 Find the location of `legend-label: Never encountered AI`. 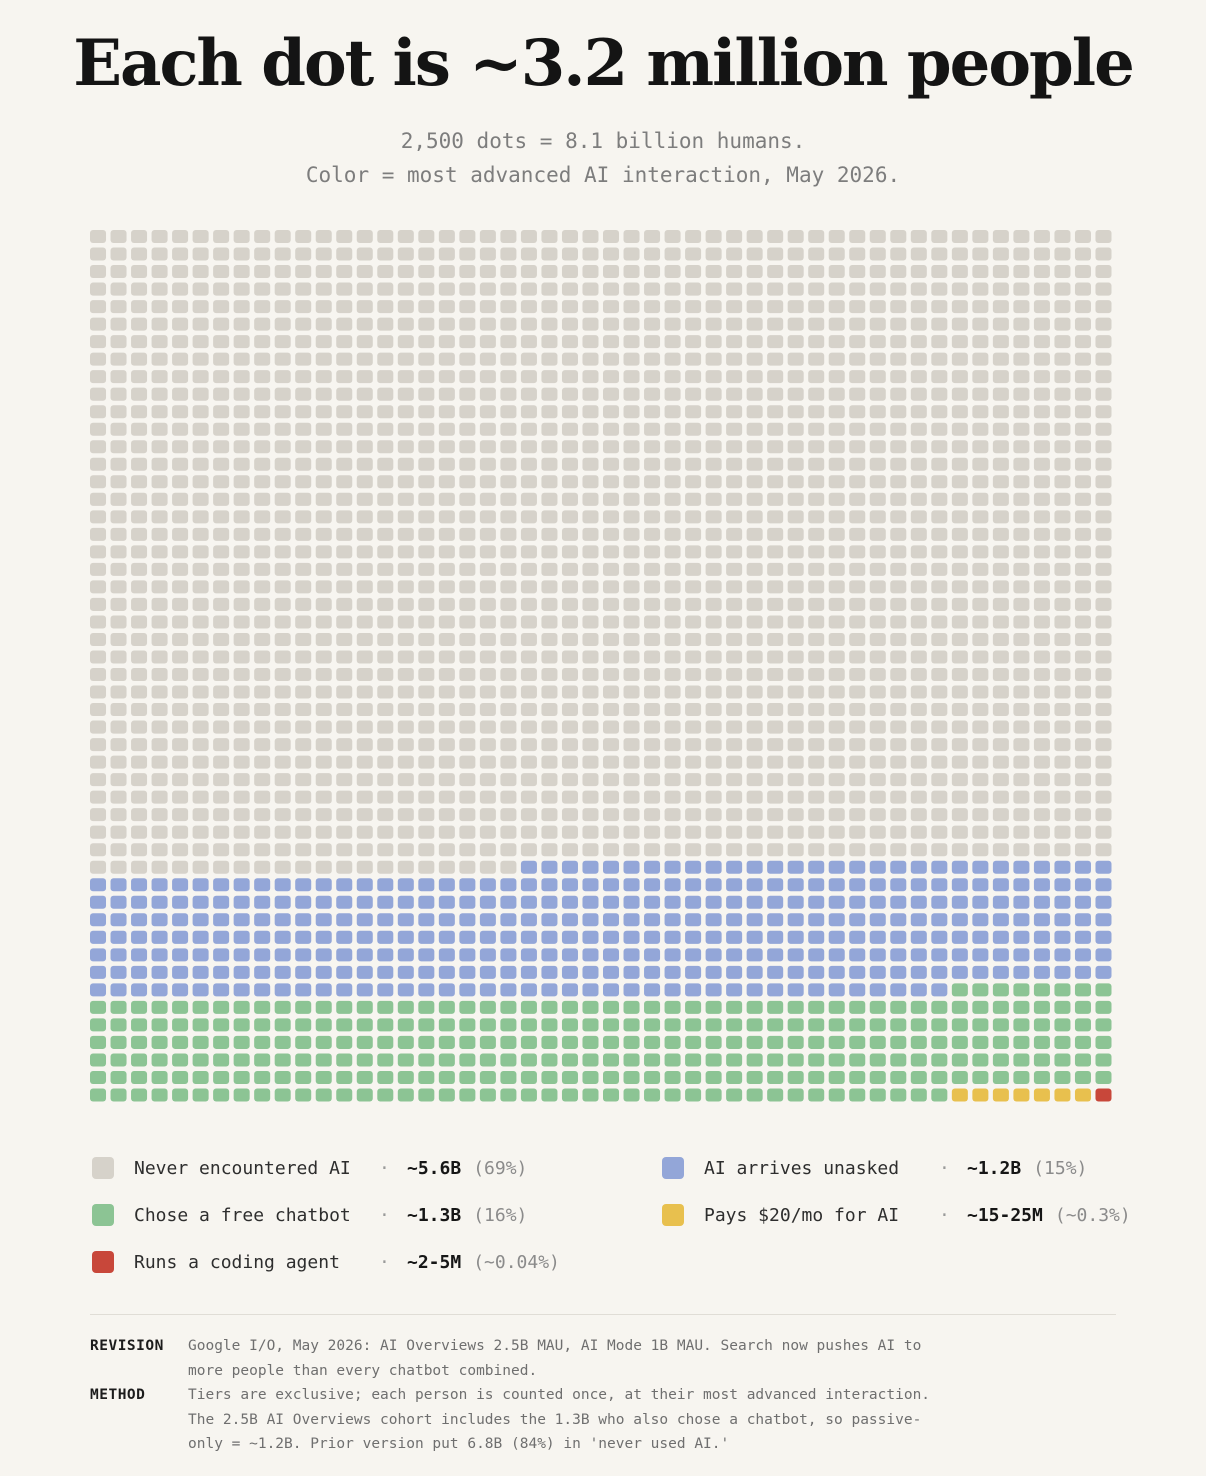

legend-label: Never encountered AI is located at coordinates (242, 1168).